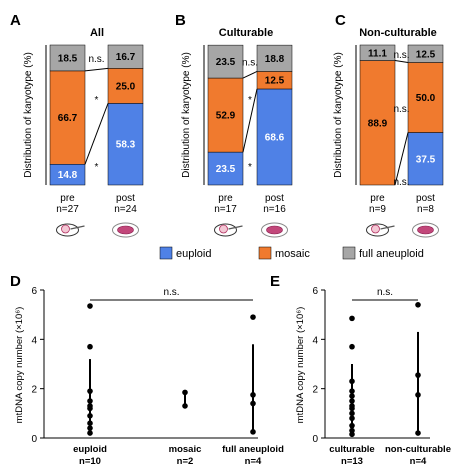 This screenshot has height=474, width=474. Describe the element at coordinates (193, 254) in the screenshot. I see `legend-label: euploid` at that location.